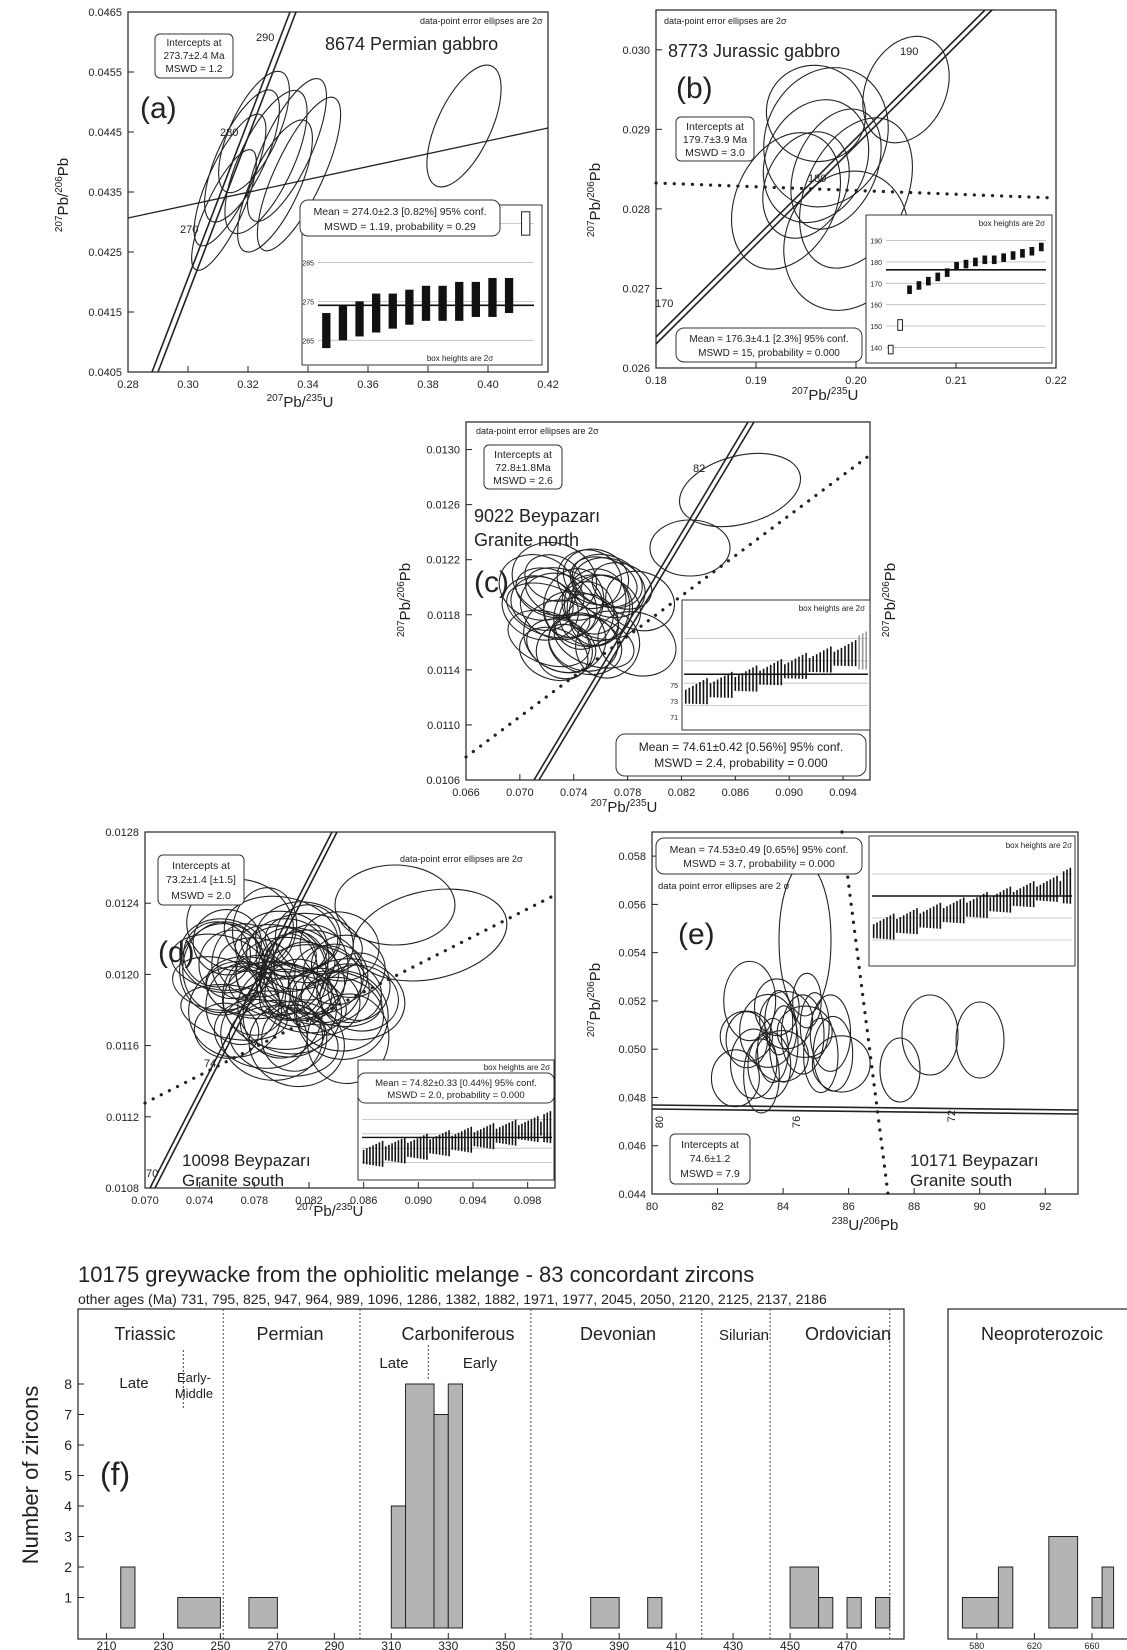  Describe the element at coordinates (759, 850) in the screenshot. I see `panel-e-mean-line1: Mean = 74.53±0.49 [0.65%] 95% conf.` at that location.